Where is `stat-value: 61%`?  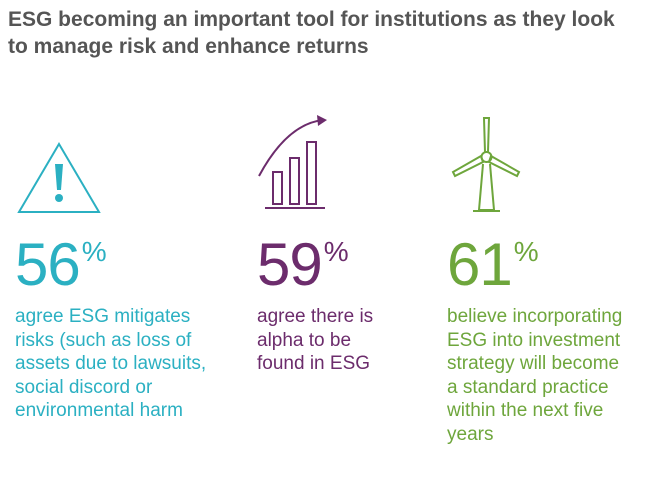 stat-value: 61% is located at coordinates (534, 258).